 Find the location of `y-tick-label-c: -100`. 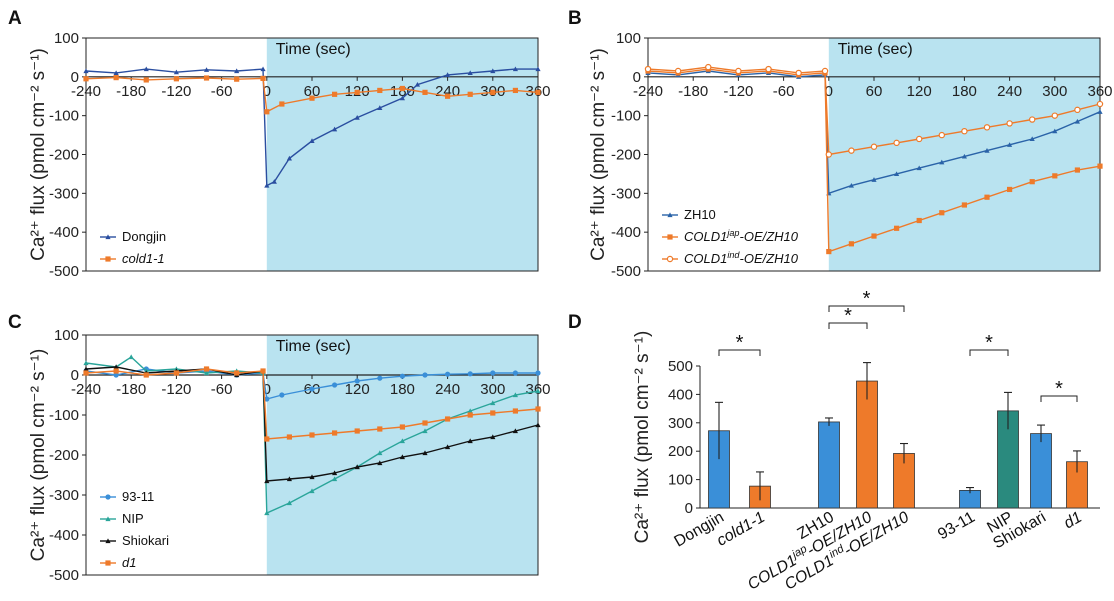

y-tick-label-c: -100 is located at coordinates (64, 415).